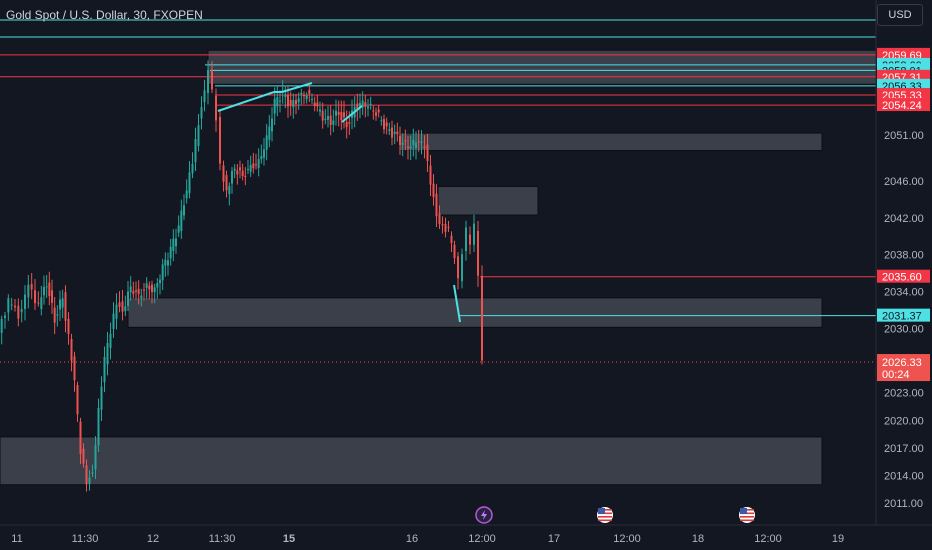 The image size is (932, 550). What do you see at coordinates (900, 15) in the screenshot?
I see `currency-button: USD` at bounding box center [900, 15].